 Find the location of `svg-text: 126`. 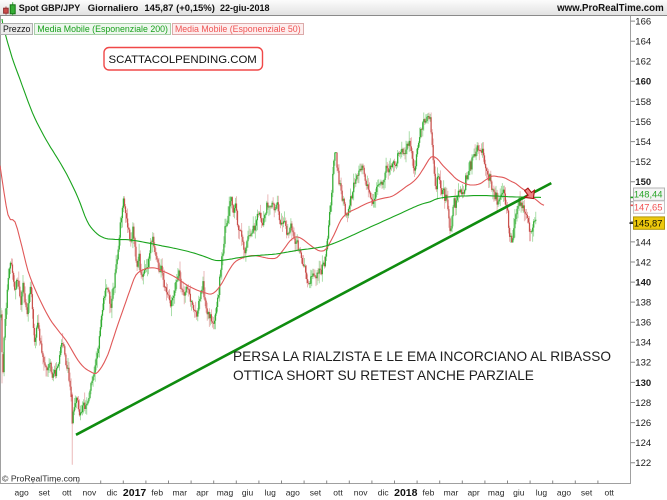

svg-text: 126 is located at coordinates (643, 423).